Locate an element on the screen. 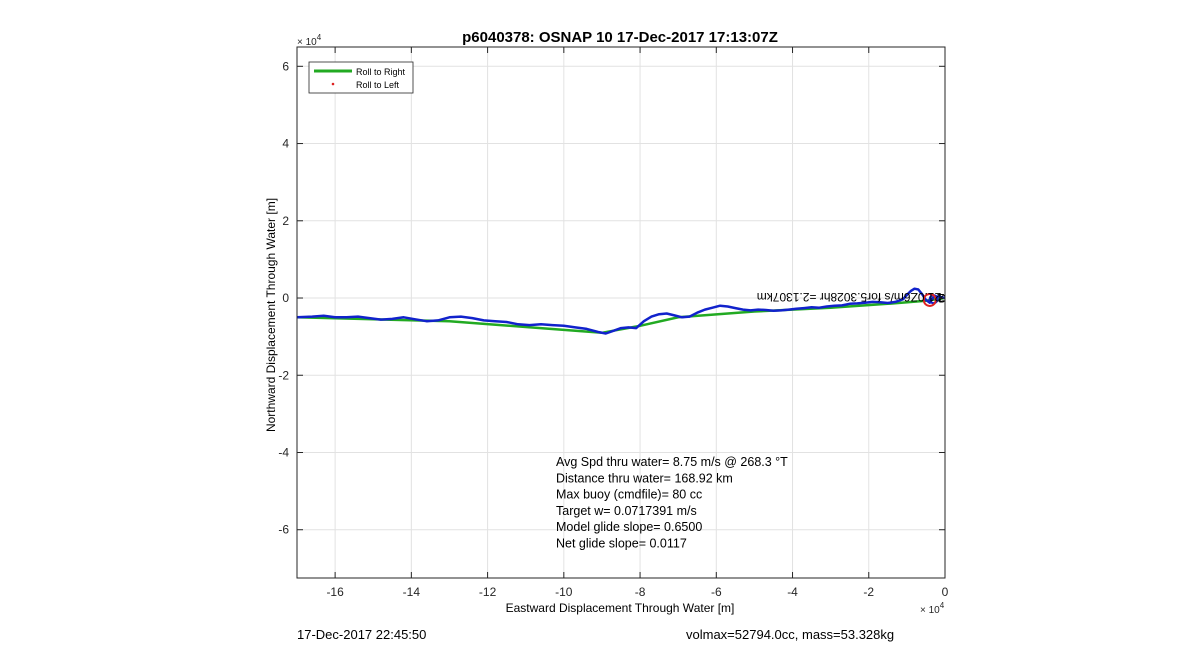 This screenshot has width=1200, height=652. legend-box is located at coordinates (361, 77).